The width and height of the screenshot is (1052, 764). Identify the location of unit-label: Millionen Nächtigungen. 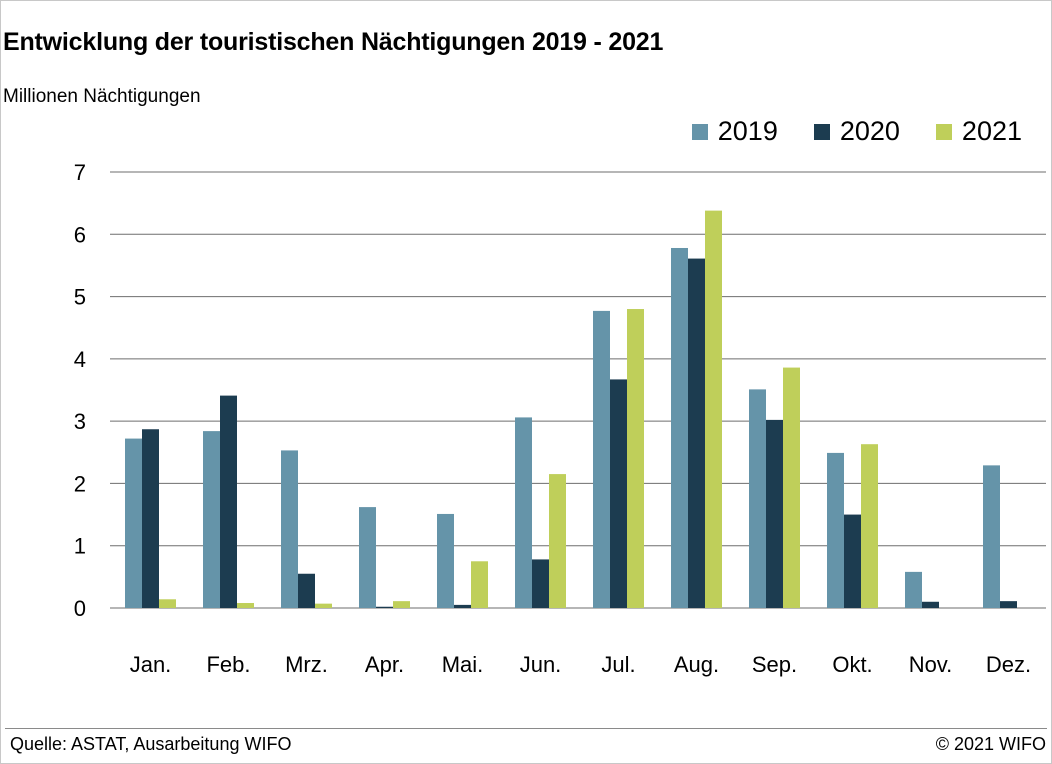
(102, 96).